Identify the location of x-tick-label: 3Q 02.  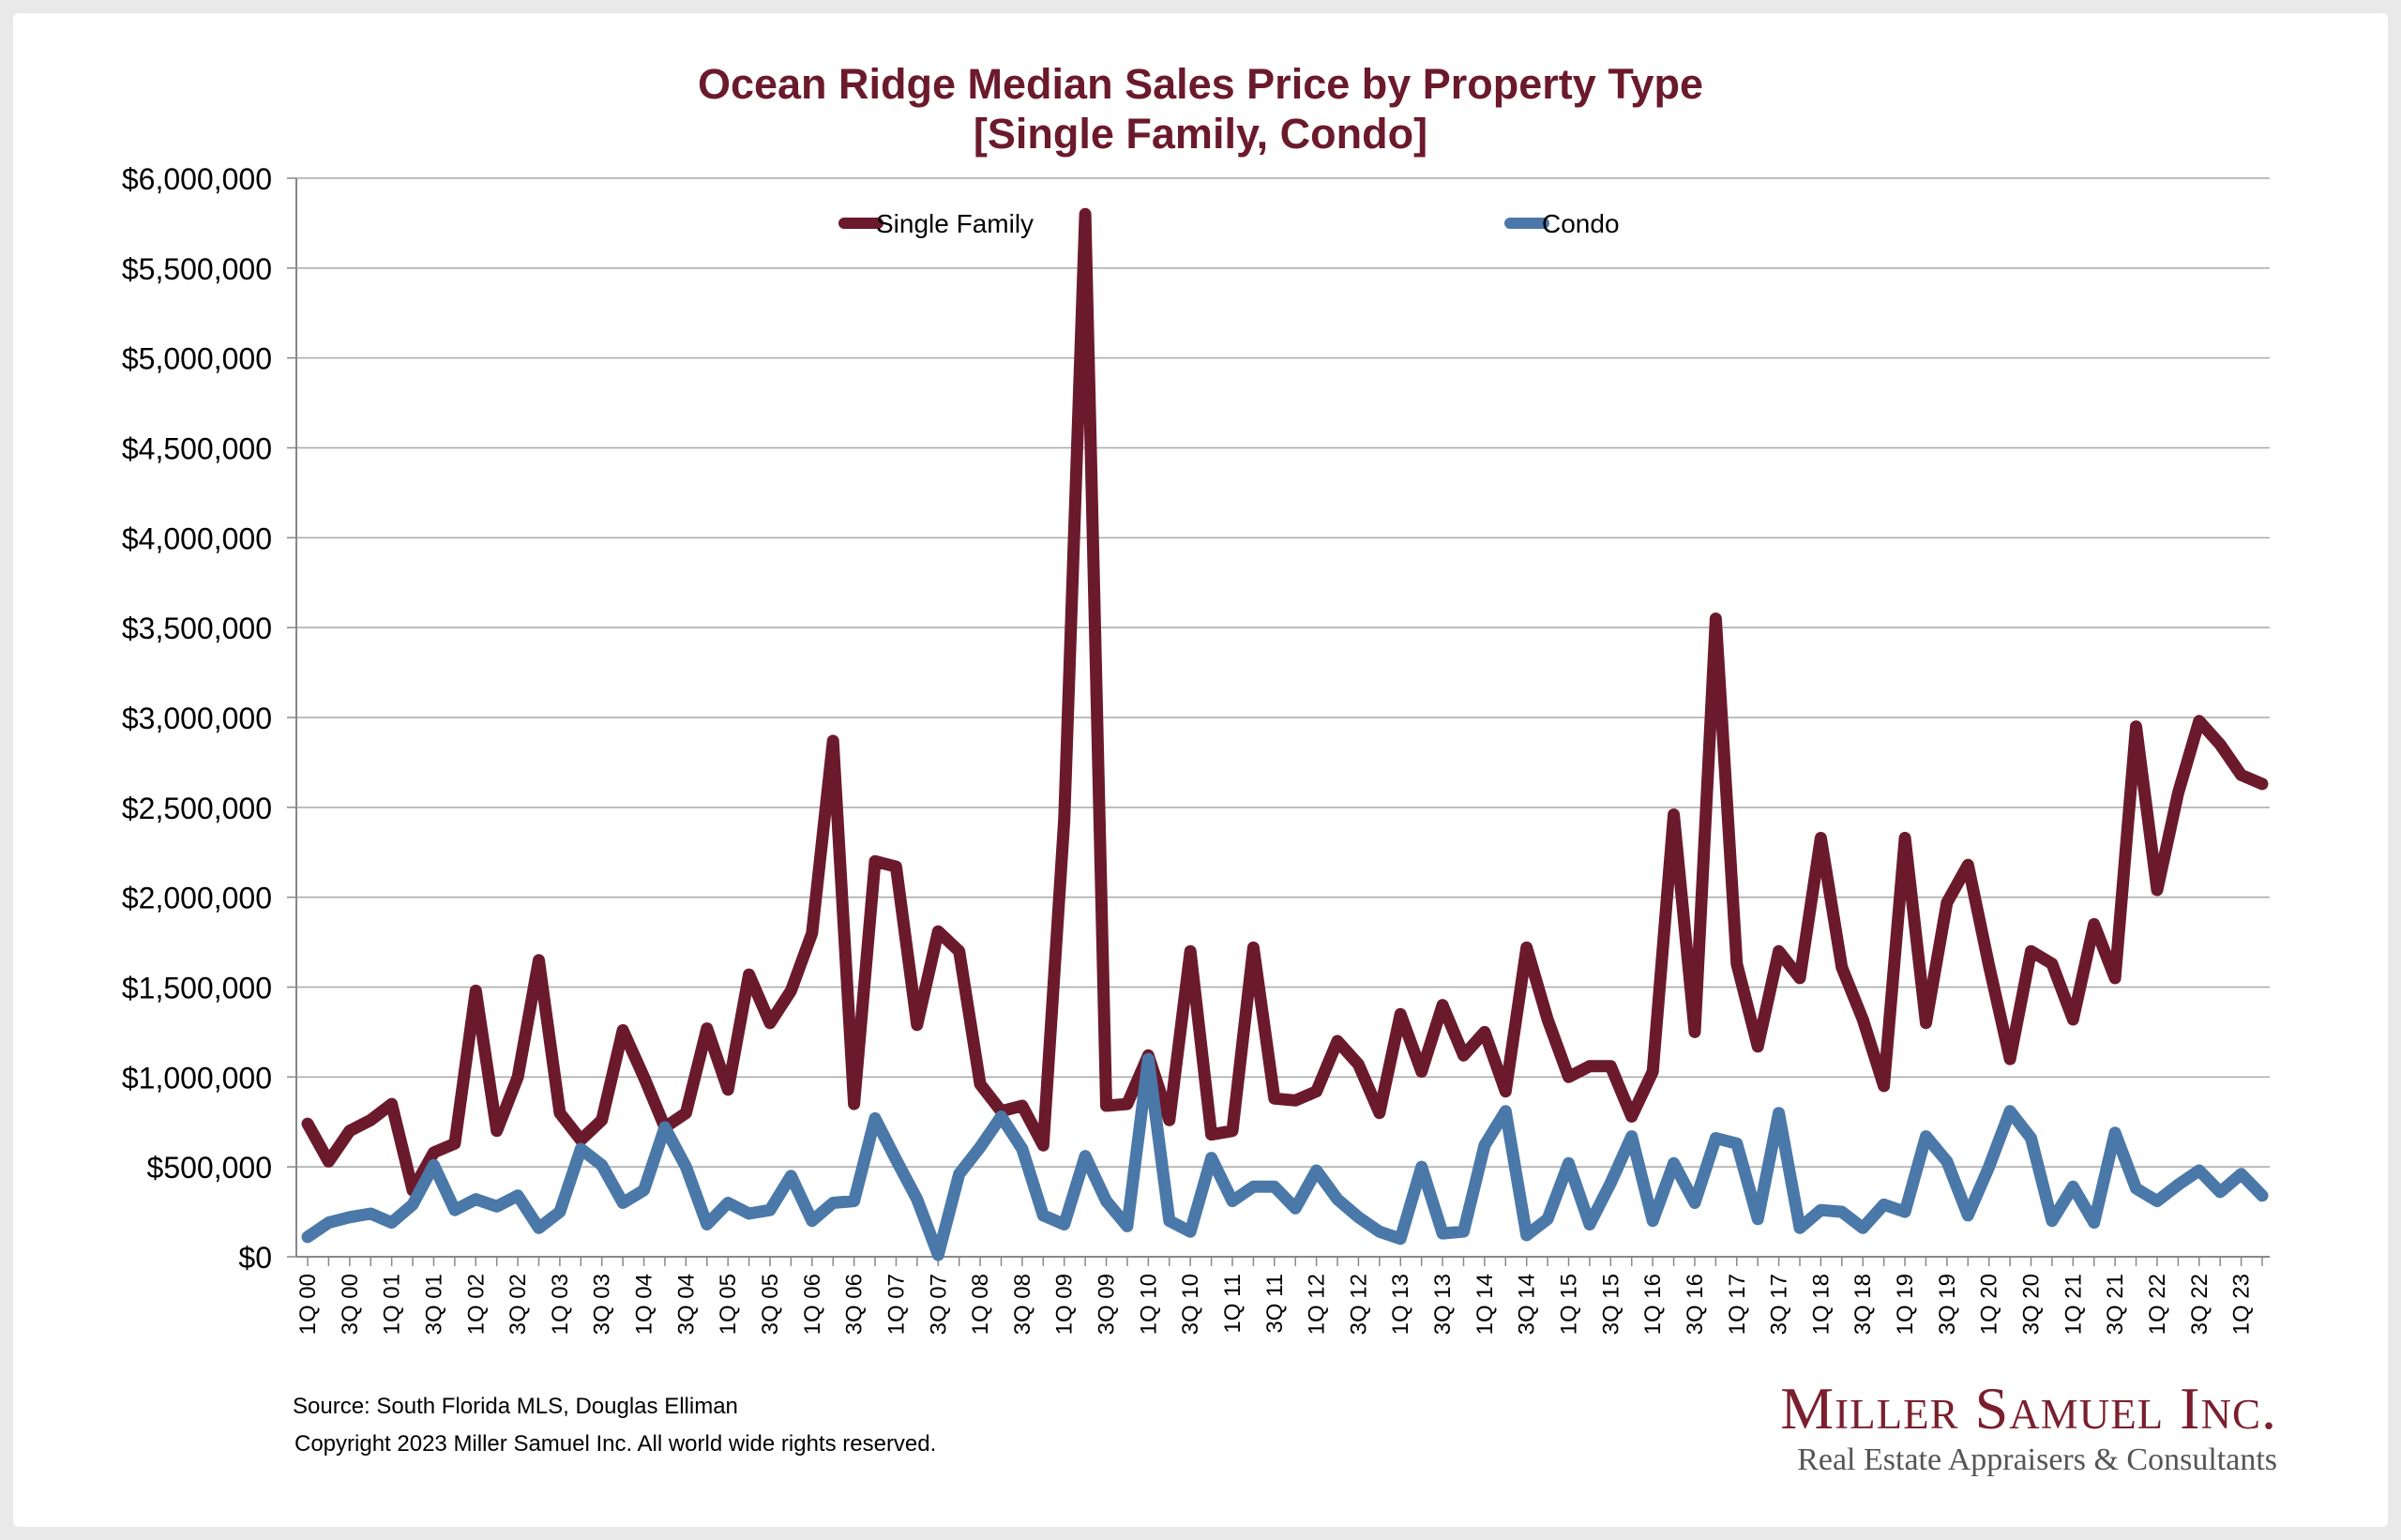
(518, 1304).